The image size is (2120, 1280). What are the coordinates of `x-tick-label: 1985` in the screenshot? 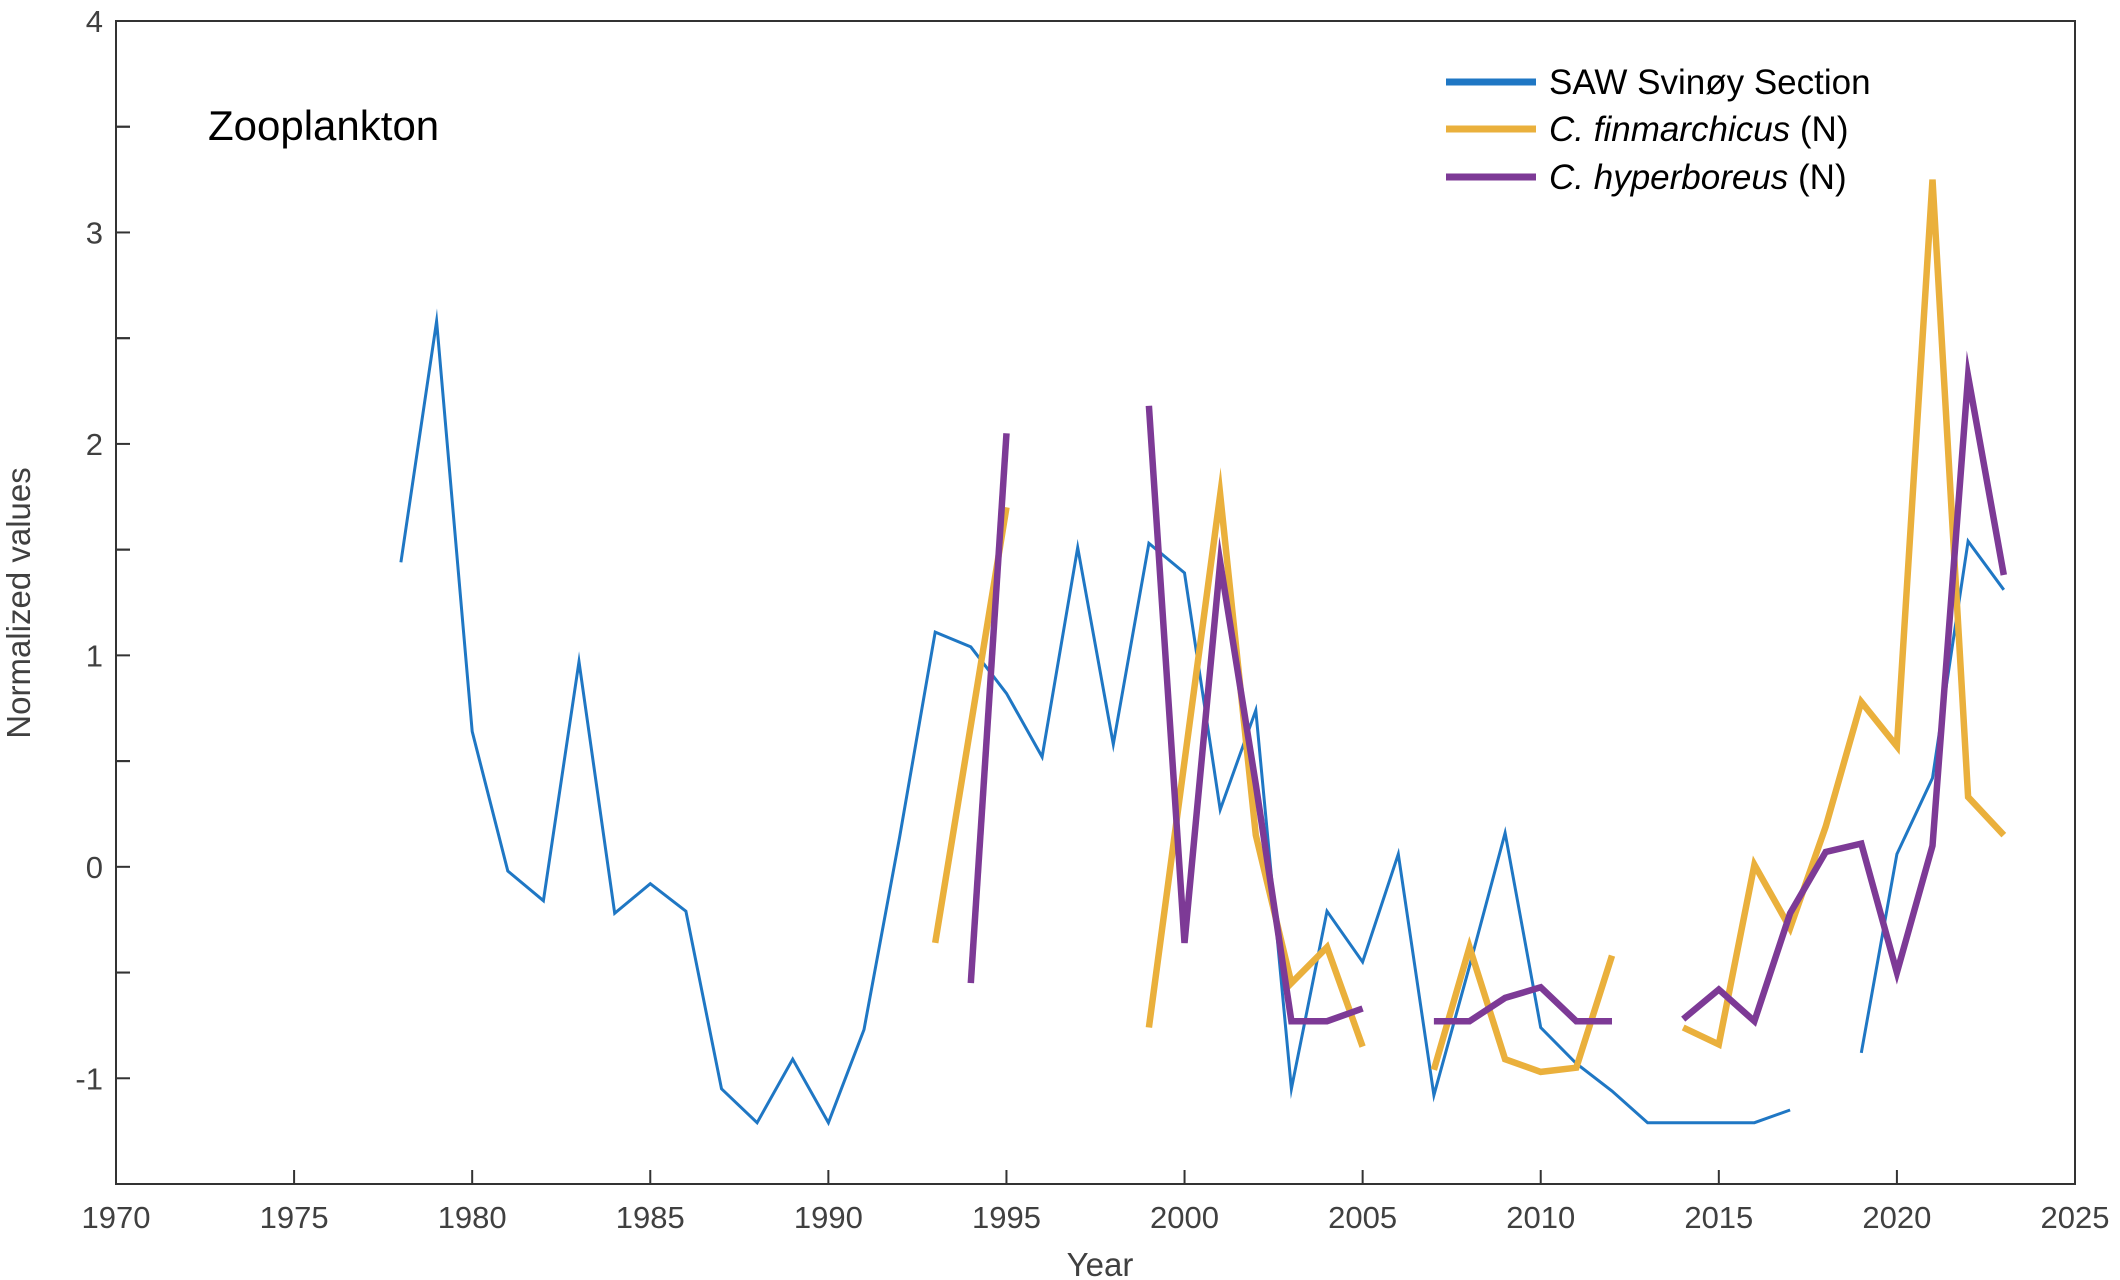 It's located at (650, 1217).